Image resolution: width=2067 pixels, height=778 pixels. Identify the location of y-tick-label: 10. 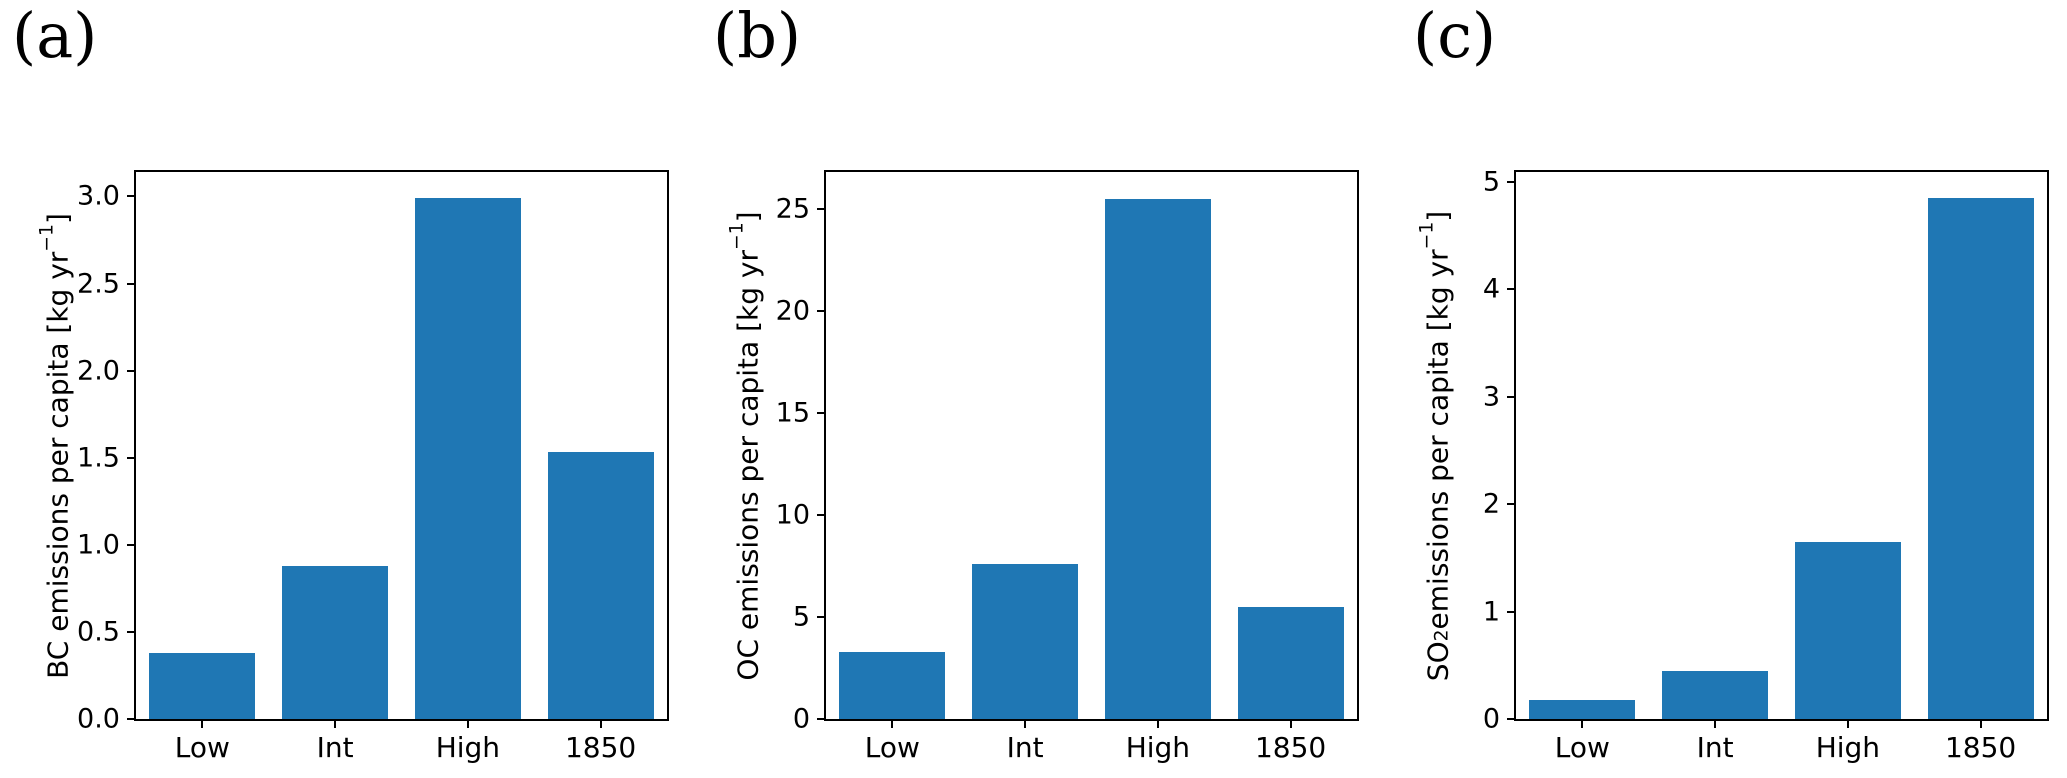
(792, 515).